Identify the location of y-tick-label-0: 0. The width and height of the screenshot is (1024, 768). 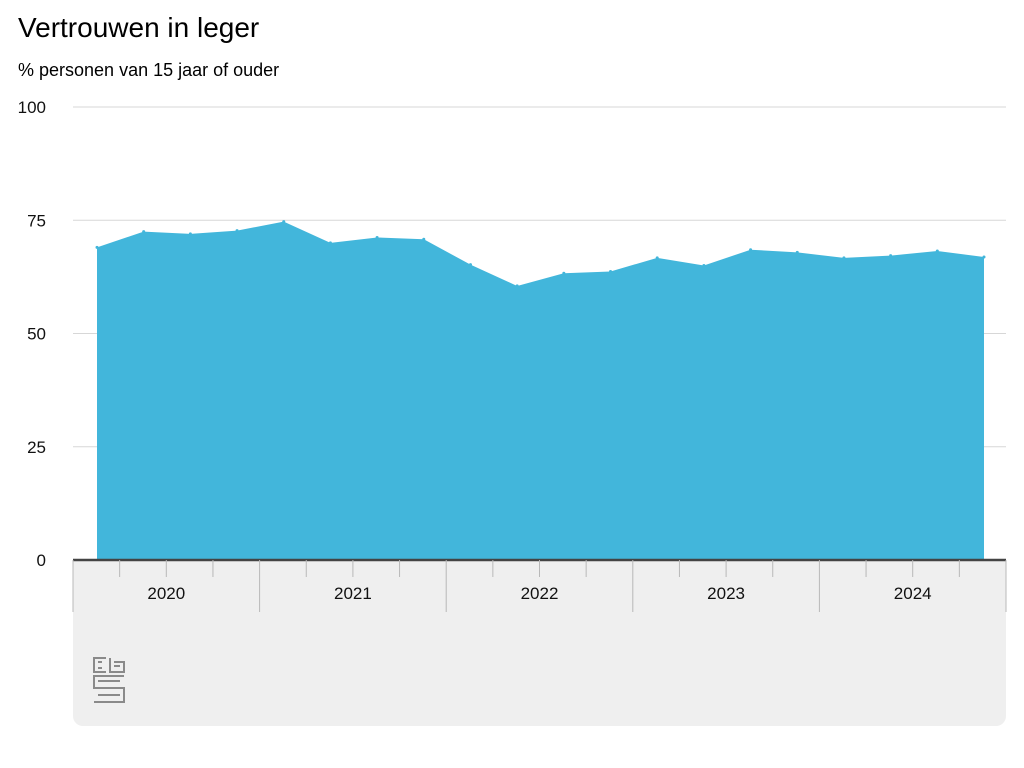
(41, 560).